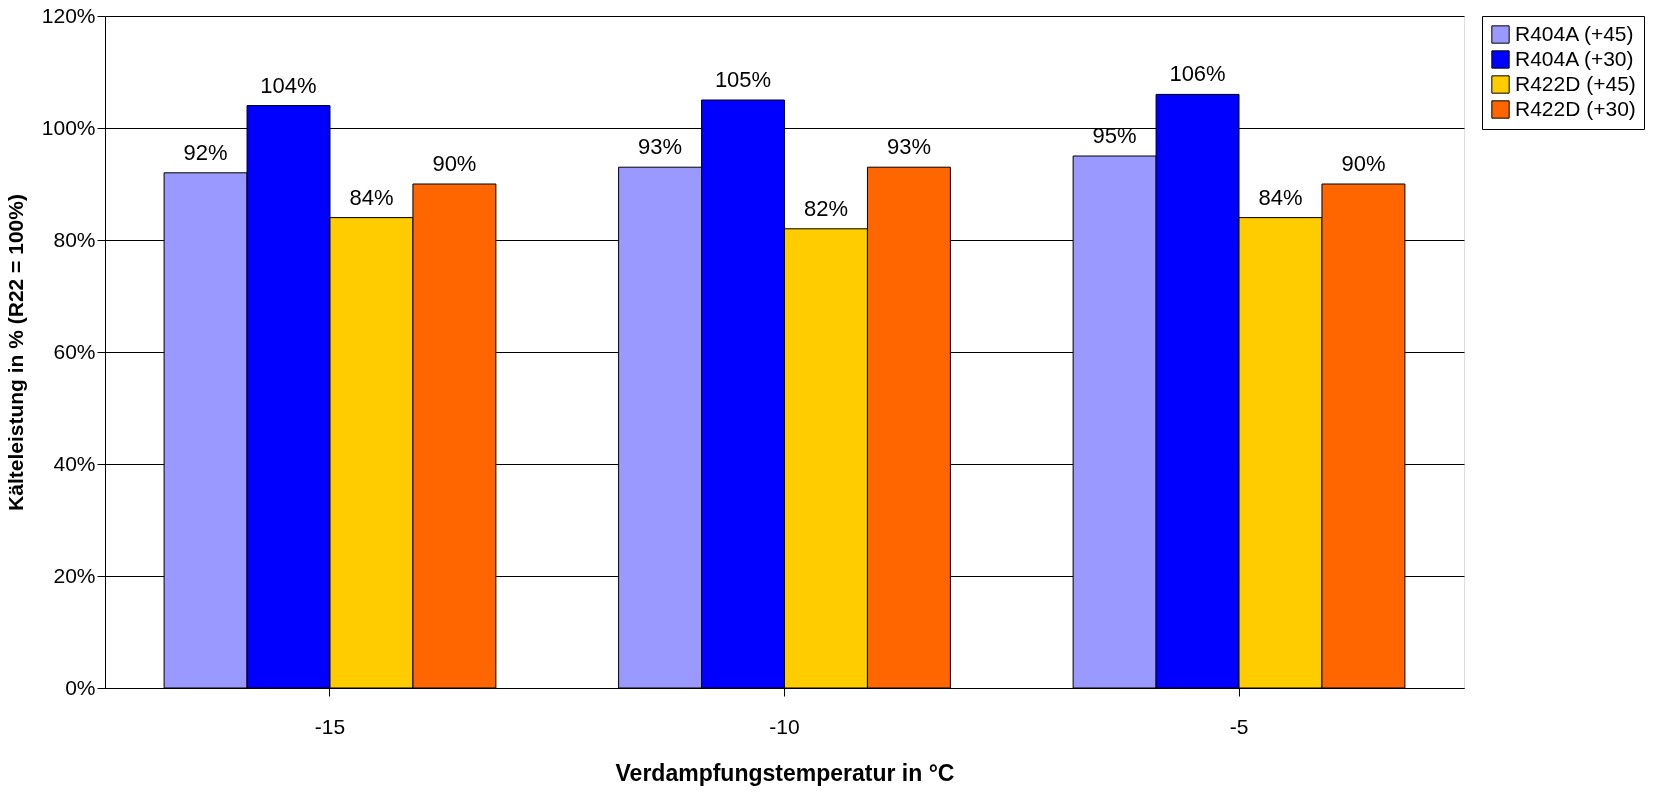 The height and width of the screenshot is (806, 1670). I want to click on y-axis-title: Kälteleistung in % (R22 = 100%), so click(15, 352).